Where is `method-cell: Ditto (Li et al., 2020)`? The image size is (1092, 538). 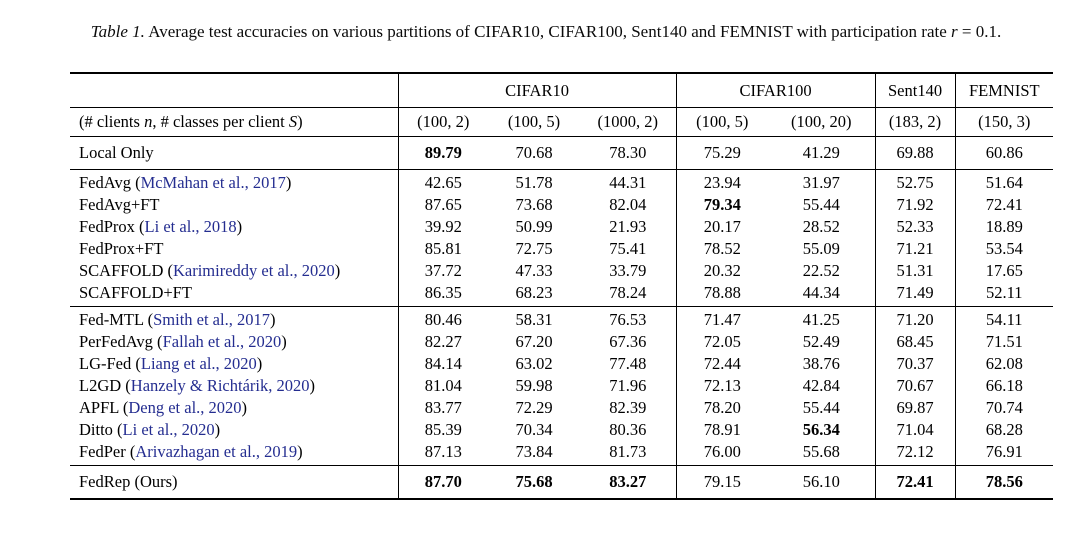
method-cell: Ditto (Li et al., 2020) is located at coordinates (234, 430).